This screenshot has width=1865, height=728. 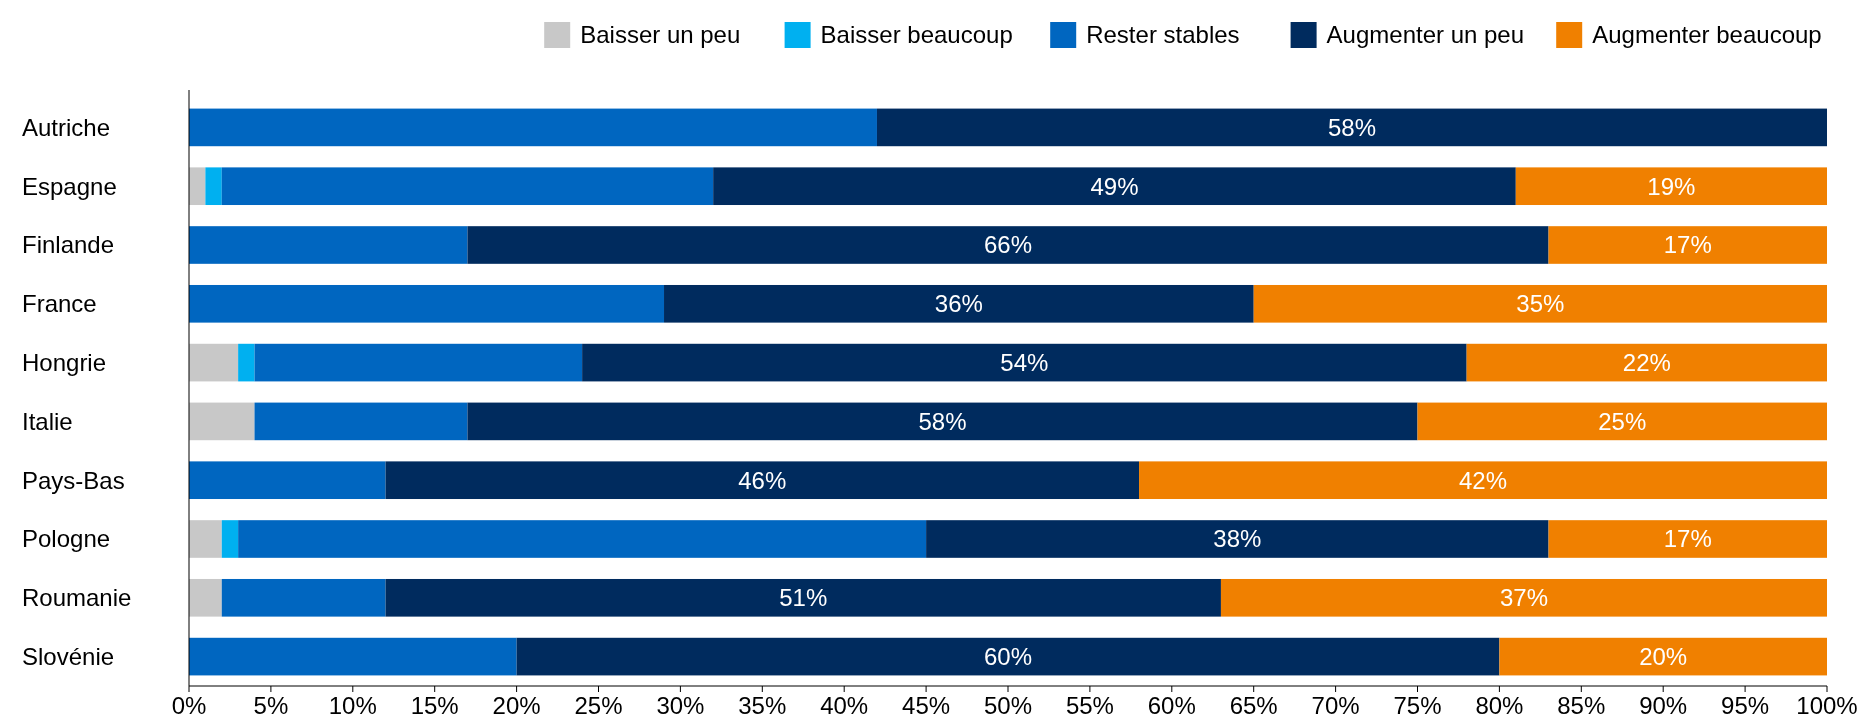 What do you see at coordinates (598, 705) in the screenshot?
I see `x-tick-label: 25%` at bounding box center [598, 705].